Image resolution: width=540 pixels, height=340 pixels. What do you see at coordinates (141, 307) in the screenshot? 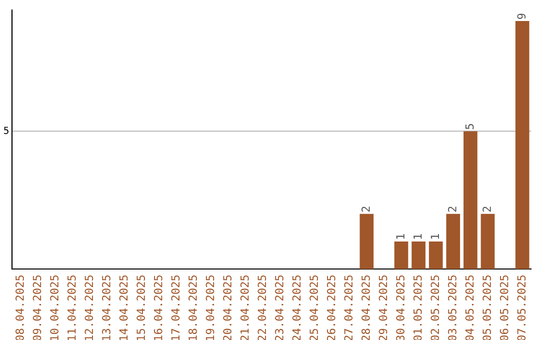
I see `x-tick-label: 15.04.2025` at bounding box center [141, 307].